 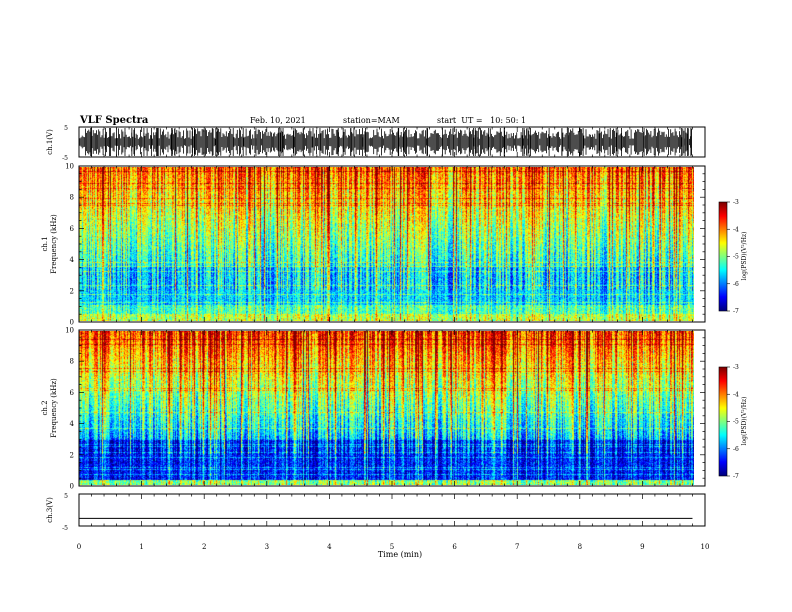 What do you see at coordinates (45, 243) in the screenshot?
I see `ch1-spec-ylabel-channel: ch.1` at bounding box center [45, 243].